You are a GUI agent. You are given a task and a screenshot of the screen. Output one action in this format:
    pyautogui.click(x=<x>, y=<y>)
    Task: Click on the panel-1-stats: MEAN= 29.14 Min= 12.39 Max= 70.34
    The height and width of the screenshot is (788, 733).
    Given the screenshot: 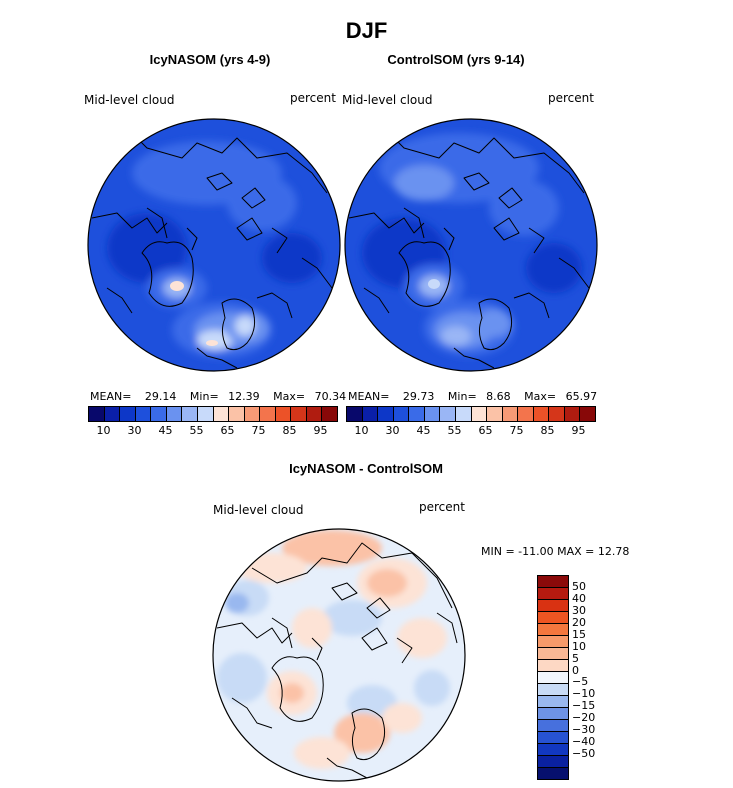 What is the action you would take?
    pyautogui.click(x=218, y=396)
    